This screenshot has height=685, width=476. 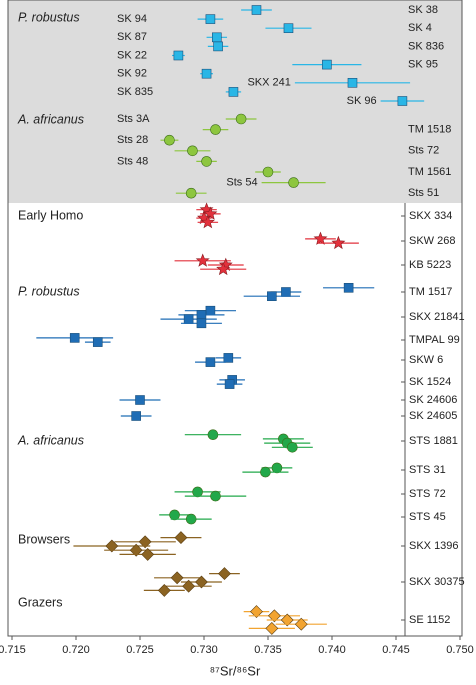 I want to click on specimen-label: SK 94, so click(x=132, y=19).